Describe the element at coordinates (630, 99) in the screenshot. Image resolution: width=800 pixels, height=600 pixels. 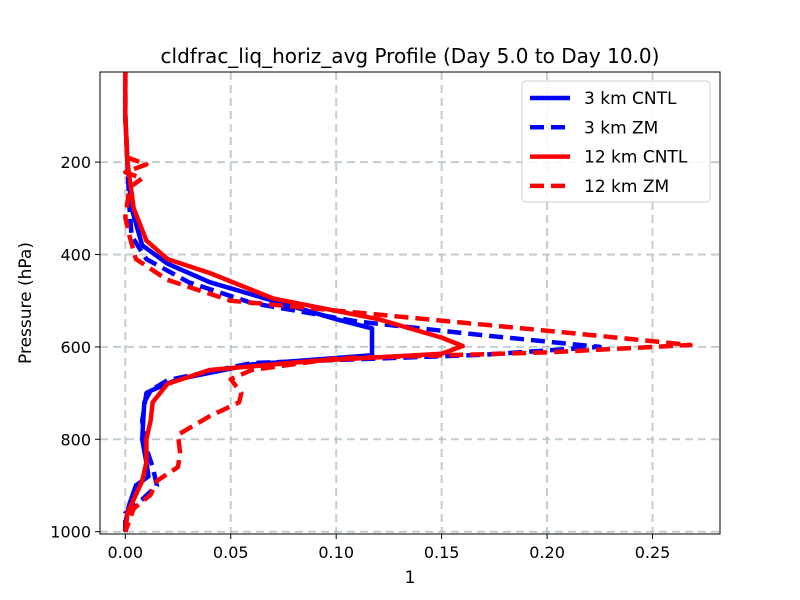
I see `legend-label: 3 km CNTL` at that location.